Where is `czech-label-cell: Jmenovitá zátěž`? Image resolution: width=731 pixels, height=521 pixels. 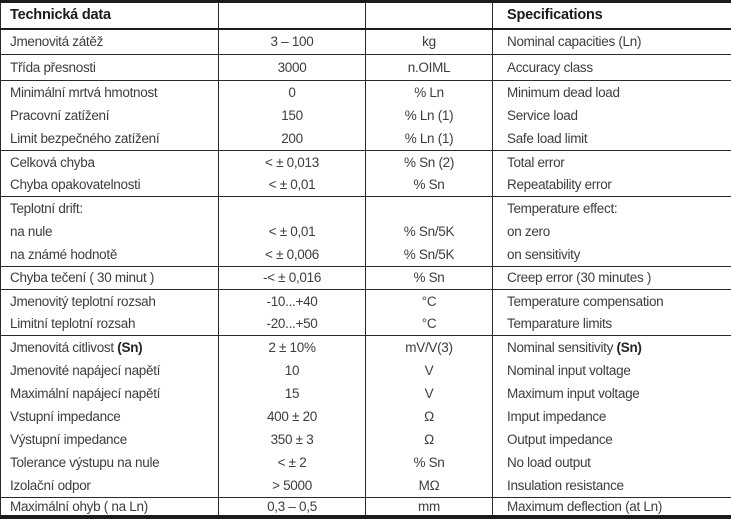 czech-label-cell: Jmenovitá zátěž is located at coordinates (109, 41).